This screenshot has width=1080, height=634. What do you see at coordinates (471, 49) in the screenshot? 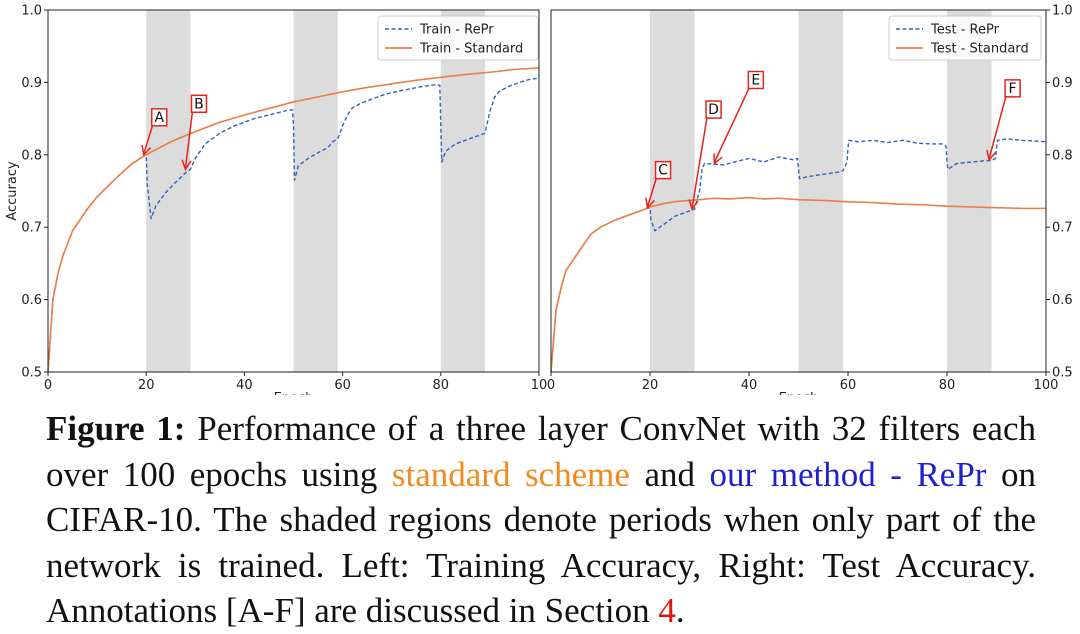
I see `legend-entry: Train - Standard` at bounding box center [471, 49].